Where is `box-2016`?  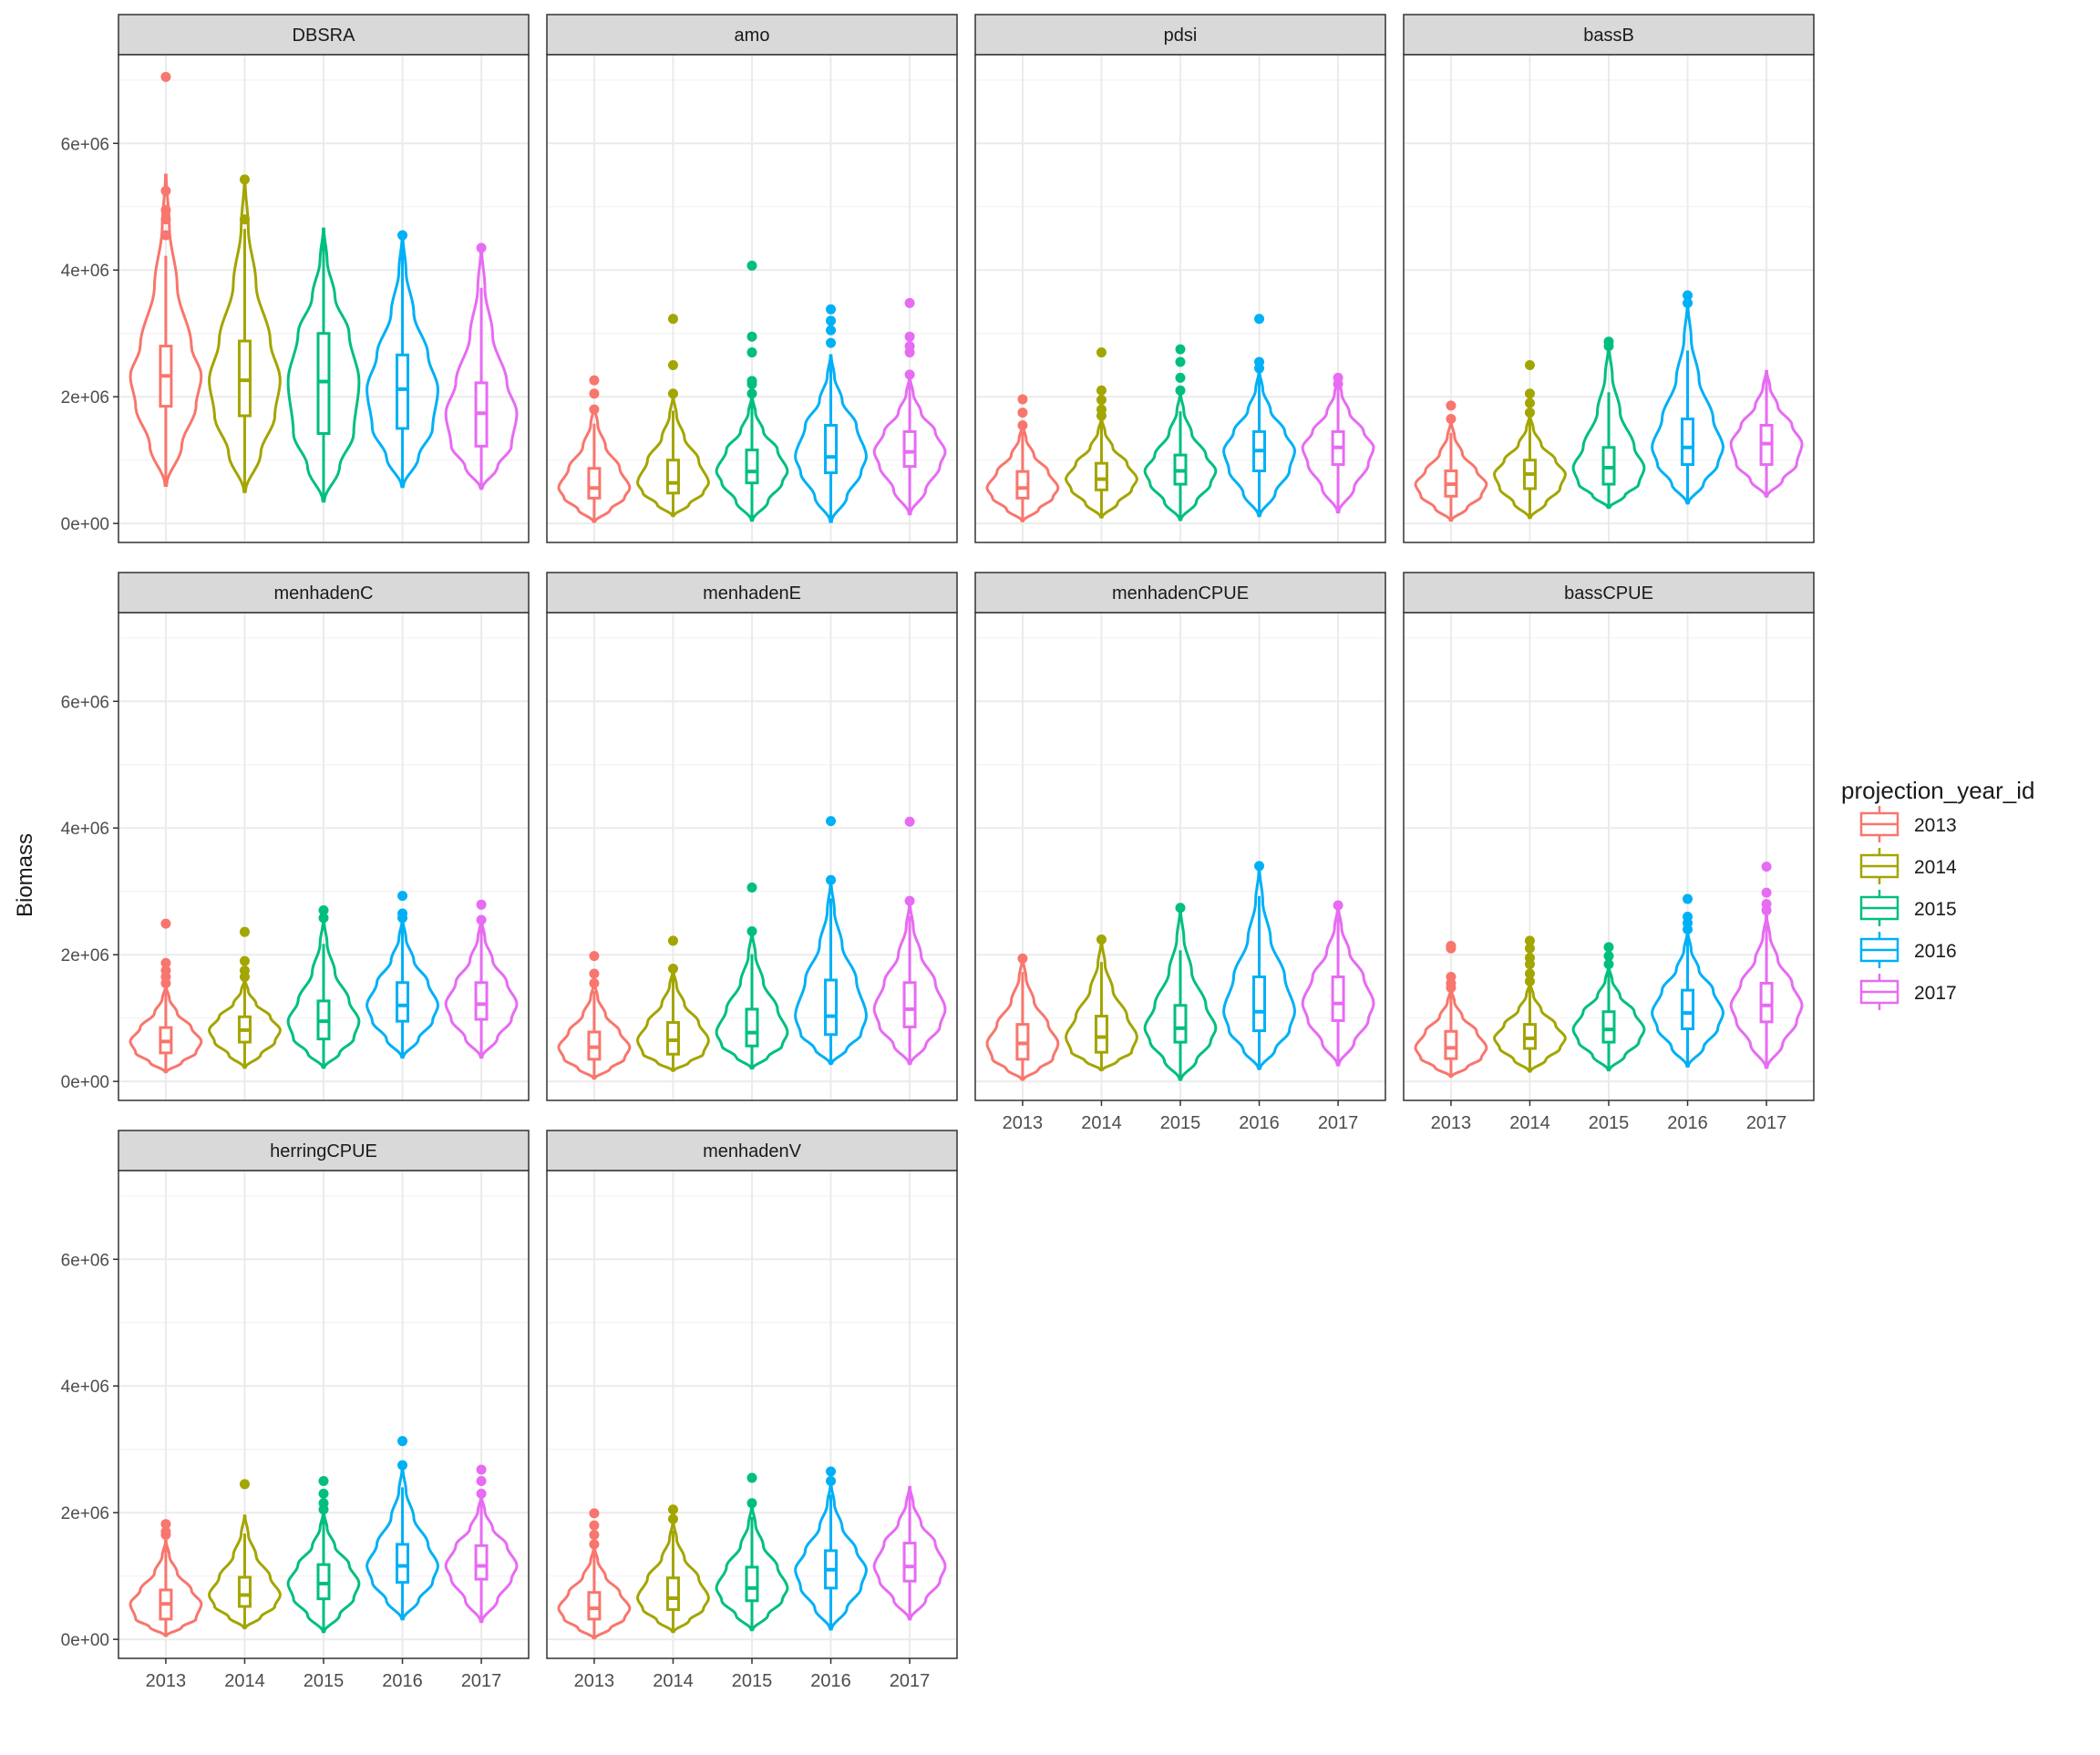
box-2016 is located at coordinates (831, 1007).